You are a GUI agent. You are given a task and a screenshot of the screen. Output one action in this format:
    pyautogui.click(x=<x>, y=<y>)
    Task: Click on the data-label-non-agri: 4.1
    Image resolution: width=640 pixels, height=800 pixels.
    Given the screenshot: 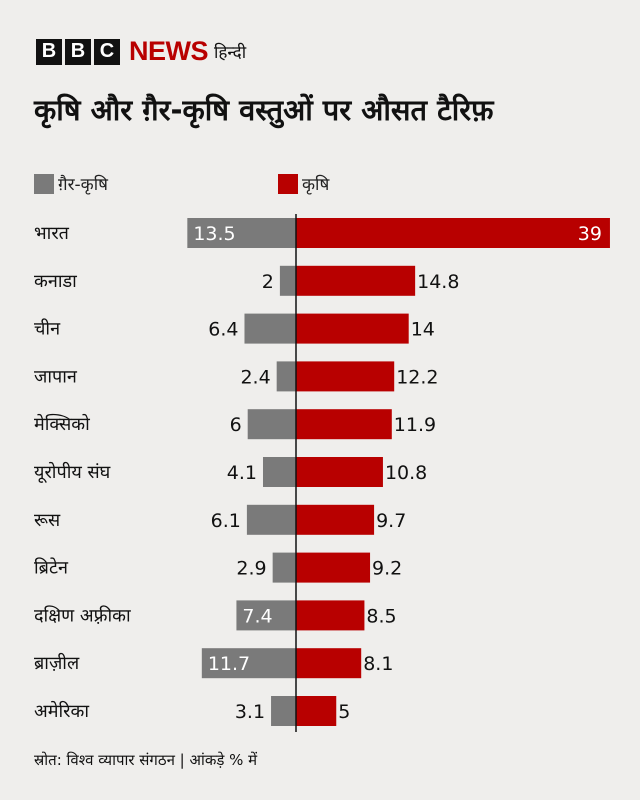 What is the action you would take?
    pyautogui.click(x=242, y=473)
    